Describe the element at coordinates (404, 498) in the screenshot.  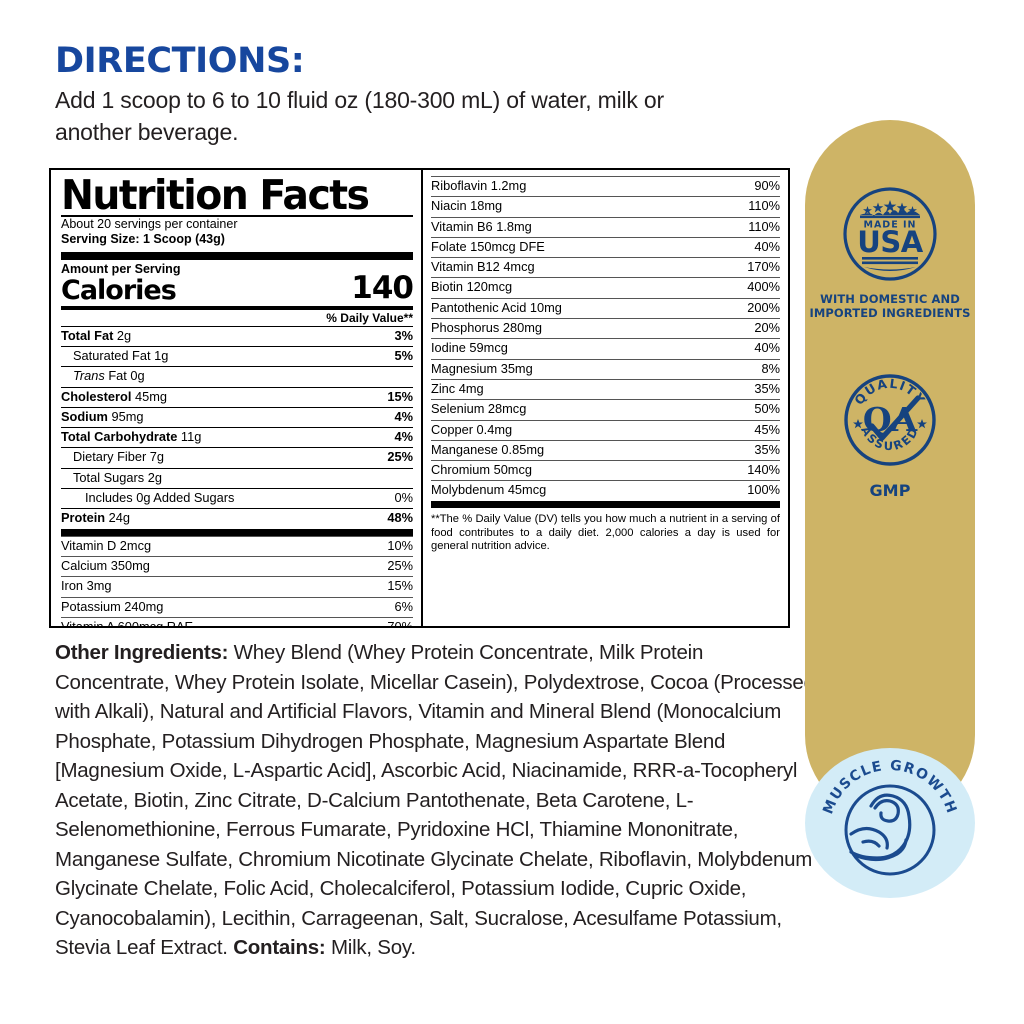
I see `nutrition-row-daily-value: 0%` at that location.